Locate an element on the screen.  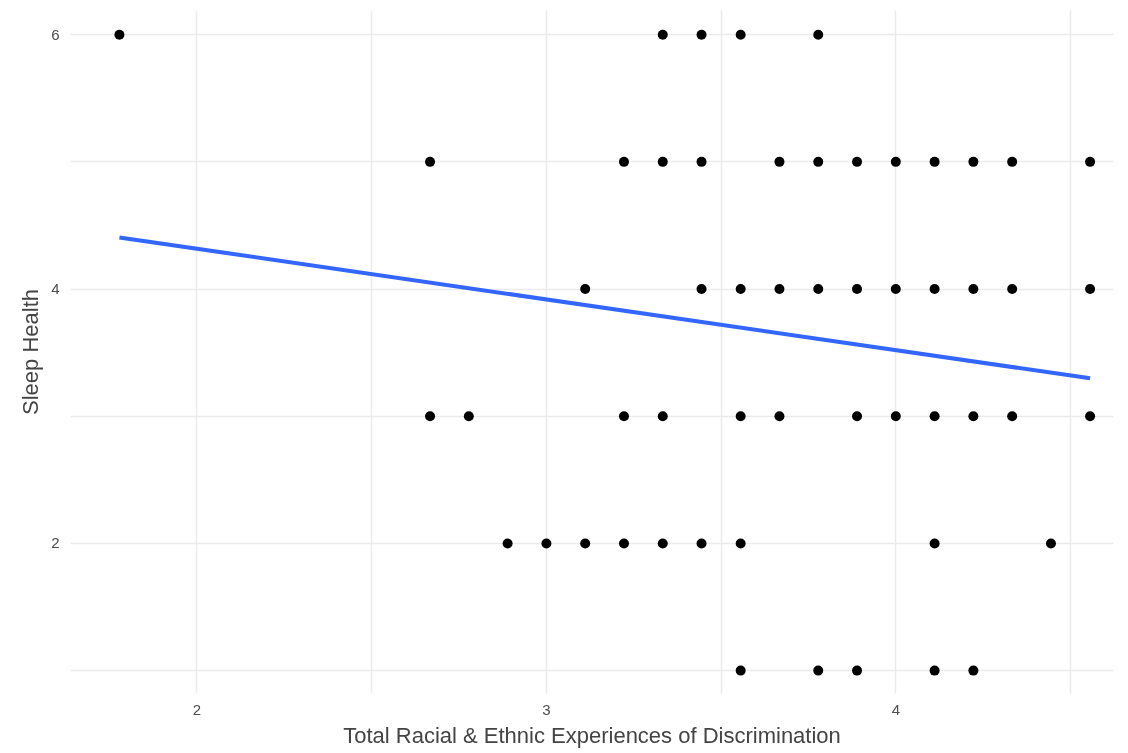
x-tick-label: 2 is located at coordinates (197, 709).